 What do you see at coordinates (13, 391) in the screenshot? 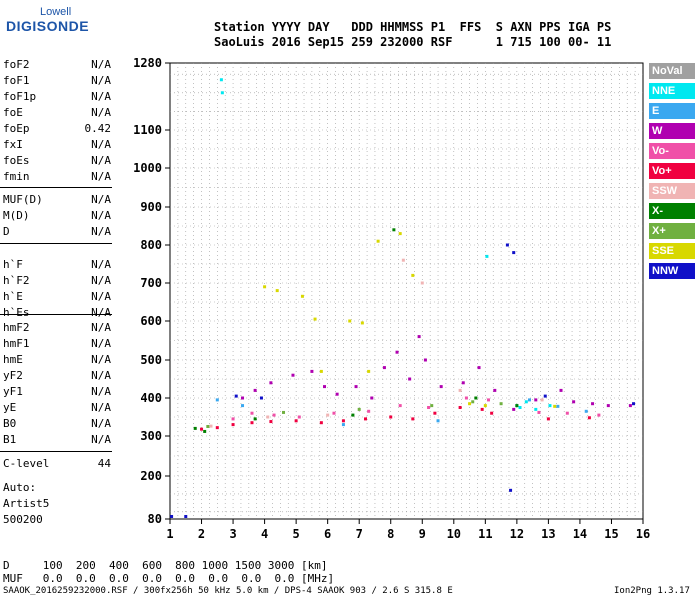
I see `param-name: yF1` at bounding box center [13, 391].